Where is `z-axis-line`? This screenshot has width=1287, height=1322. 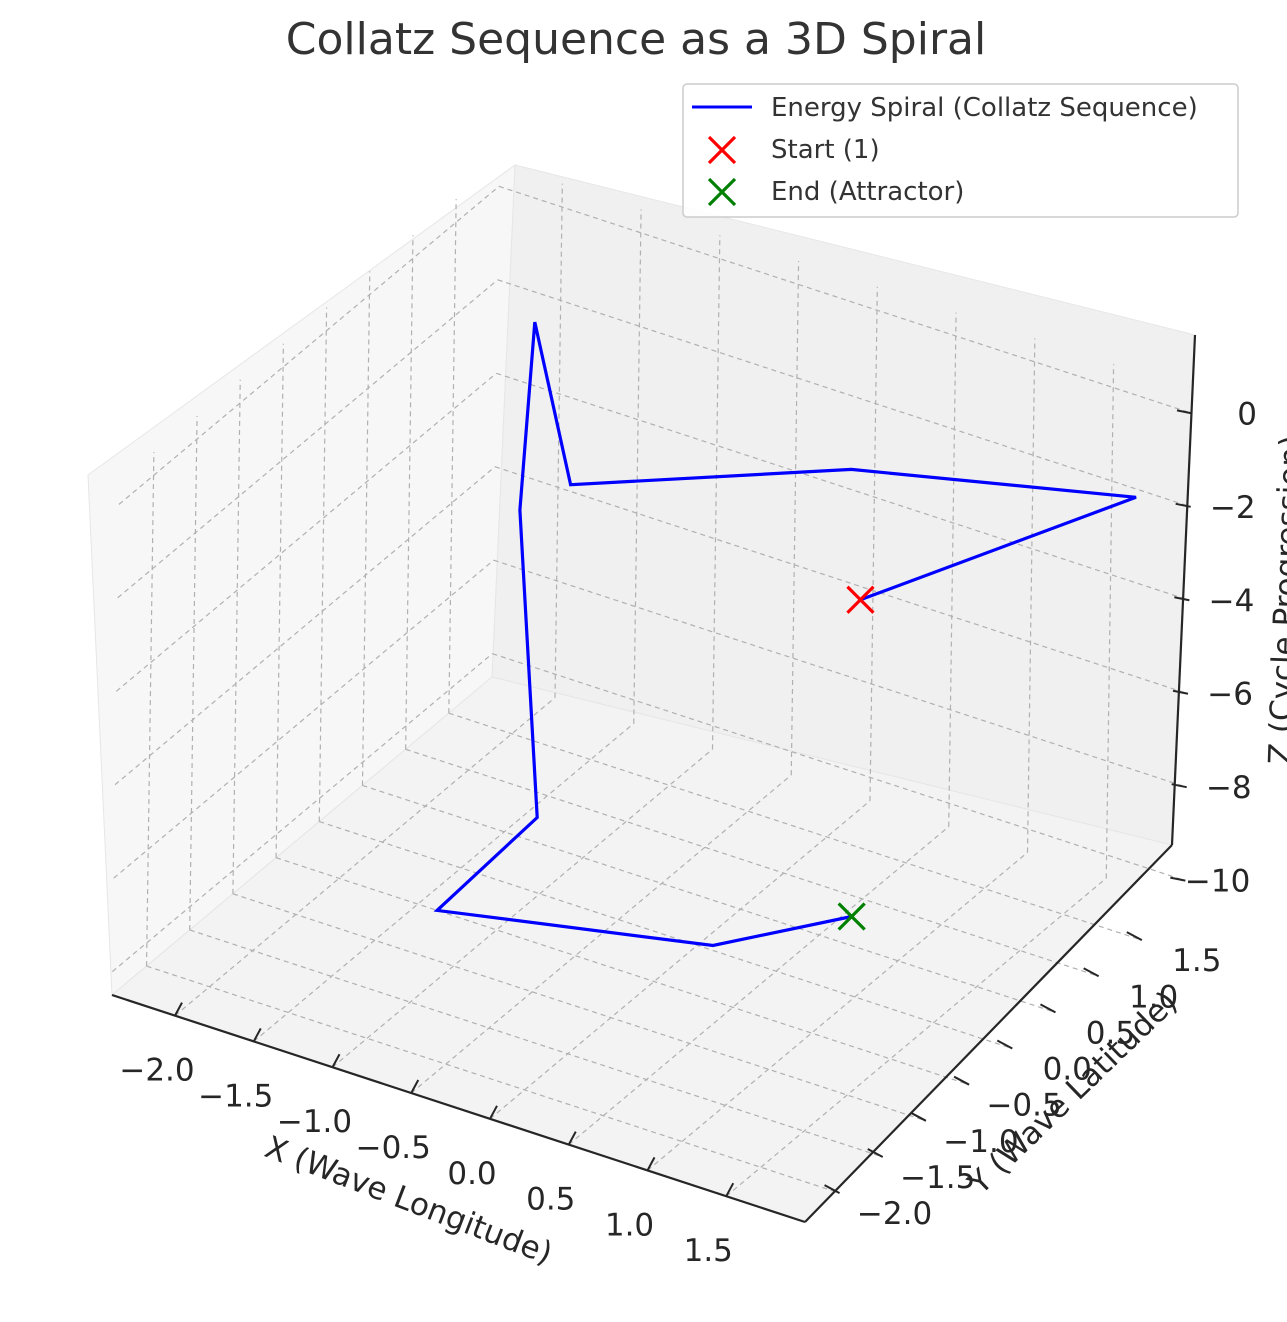
z-axis-line is located at coordinates (1183, 590).